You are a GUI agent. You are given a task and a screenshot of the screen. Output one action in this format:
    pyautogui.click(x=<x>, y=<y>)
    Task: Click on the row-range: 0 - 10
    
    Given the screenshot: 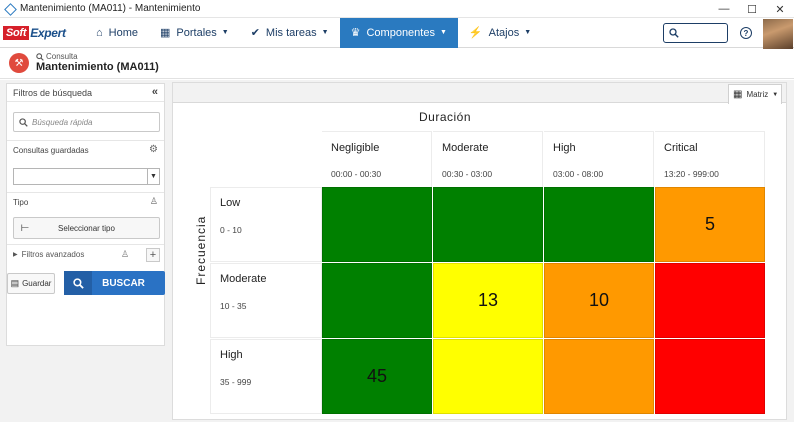 What is the action you would take?
    pyautogui.click(x=231, y=230)
    